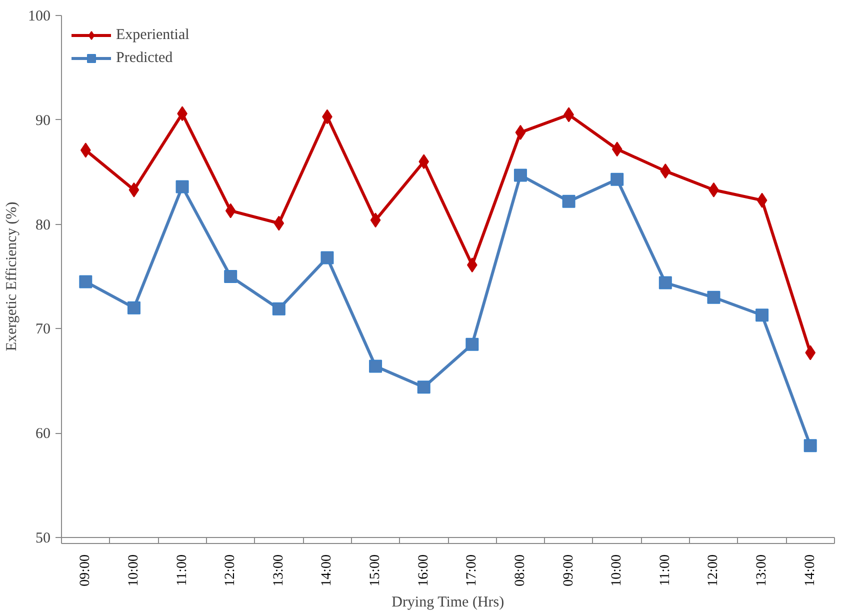  I want to click on y-tick-label: 70, so click(43, 330).